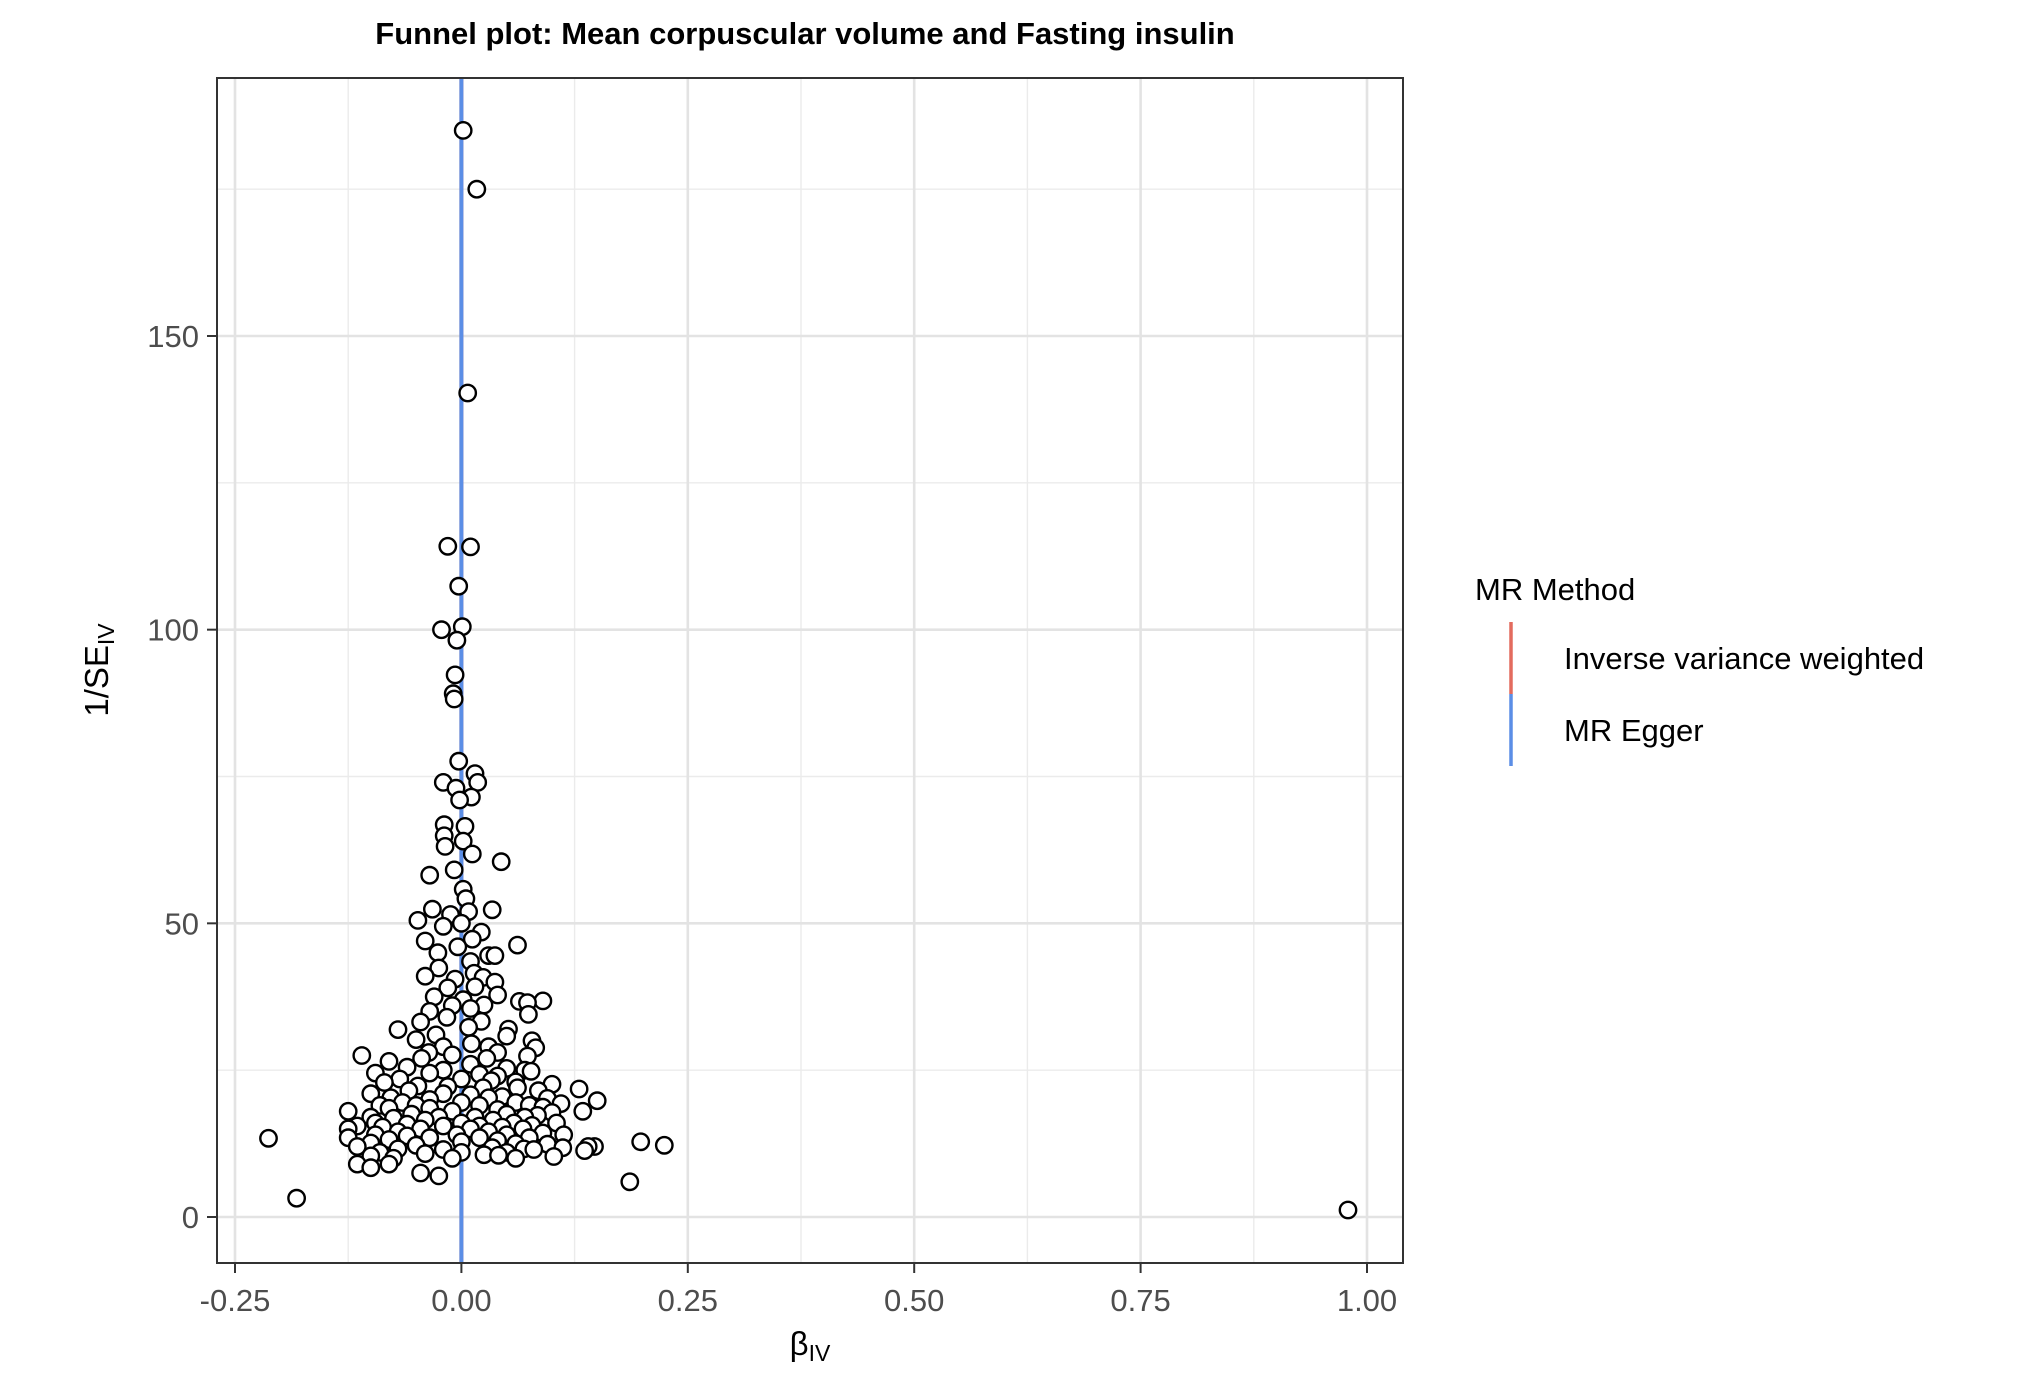 This screenshot has width=2032, height=1374. Describe the element at coordinates (799, 1343) in the screenshot. I see `x-axis-title-main: β` at that location.